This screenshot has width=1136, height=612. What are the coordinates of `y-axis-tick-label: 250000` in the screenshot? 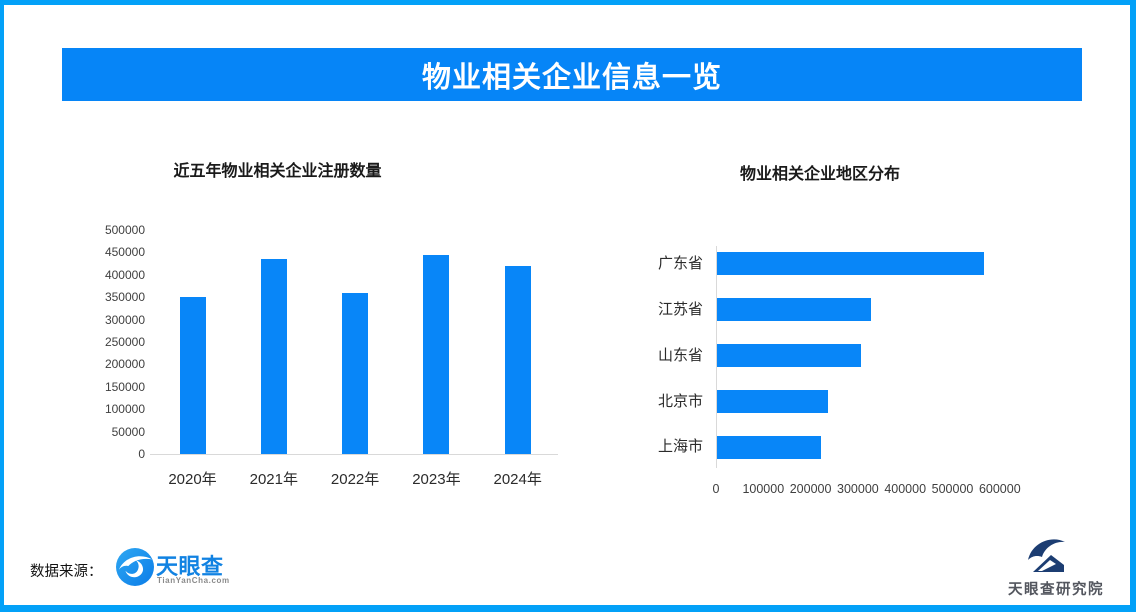 It's located at (124, 342).